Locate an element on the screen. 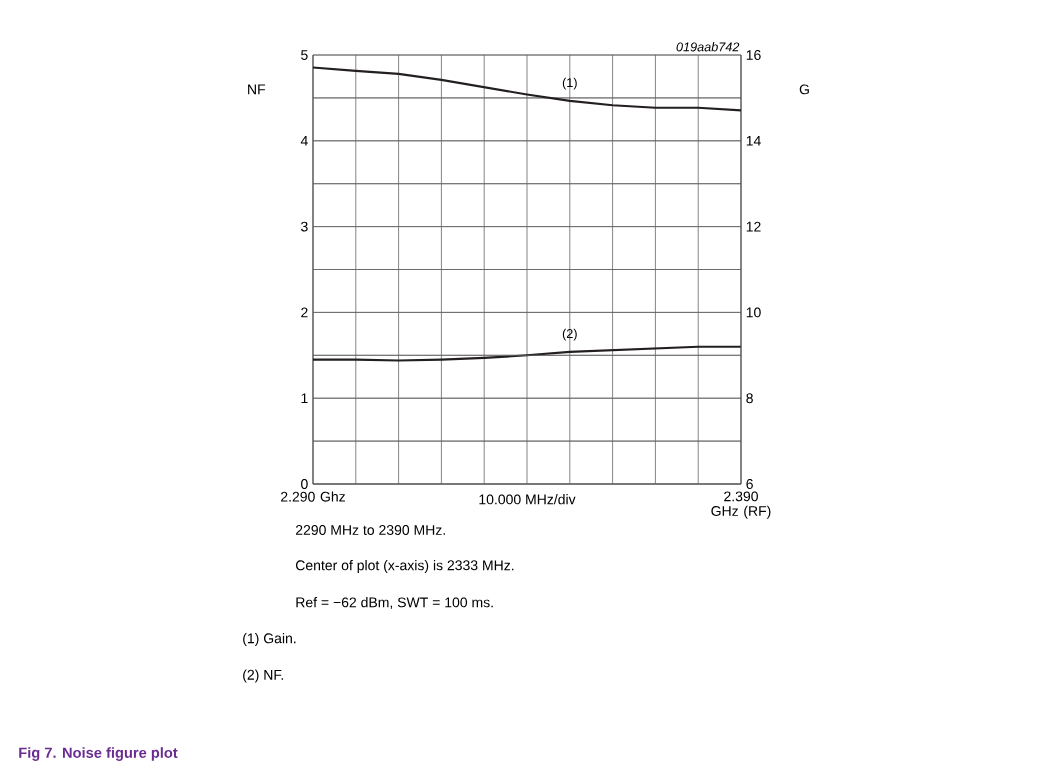 Image resolution: width=1054 pixels, height=783 pixels. text: 019aab742 is located at coordinates (708, 47).